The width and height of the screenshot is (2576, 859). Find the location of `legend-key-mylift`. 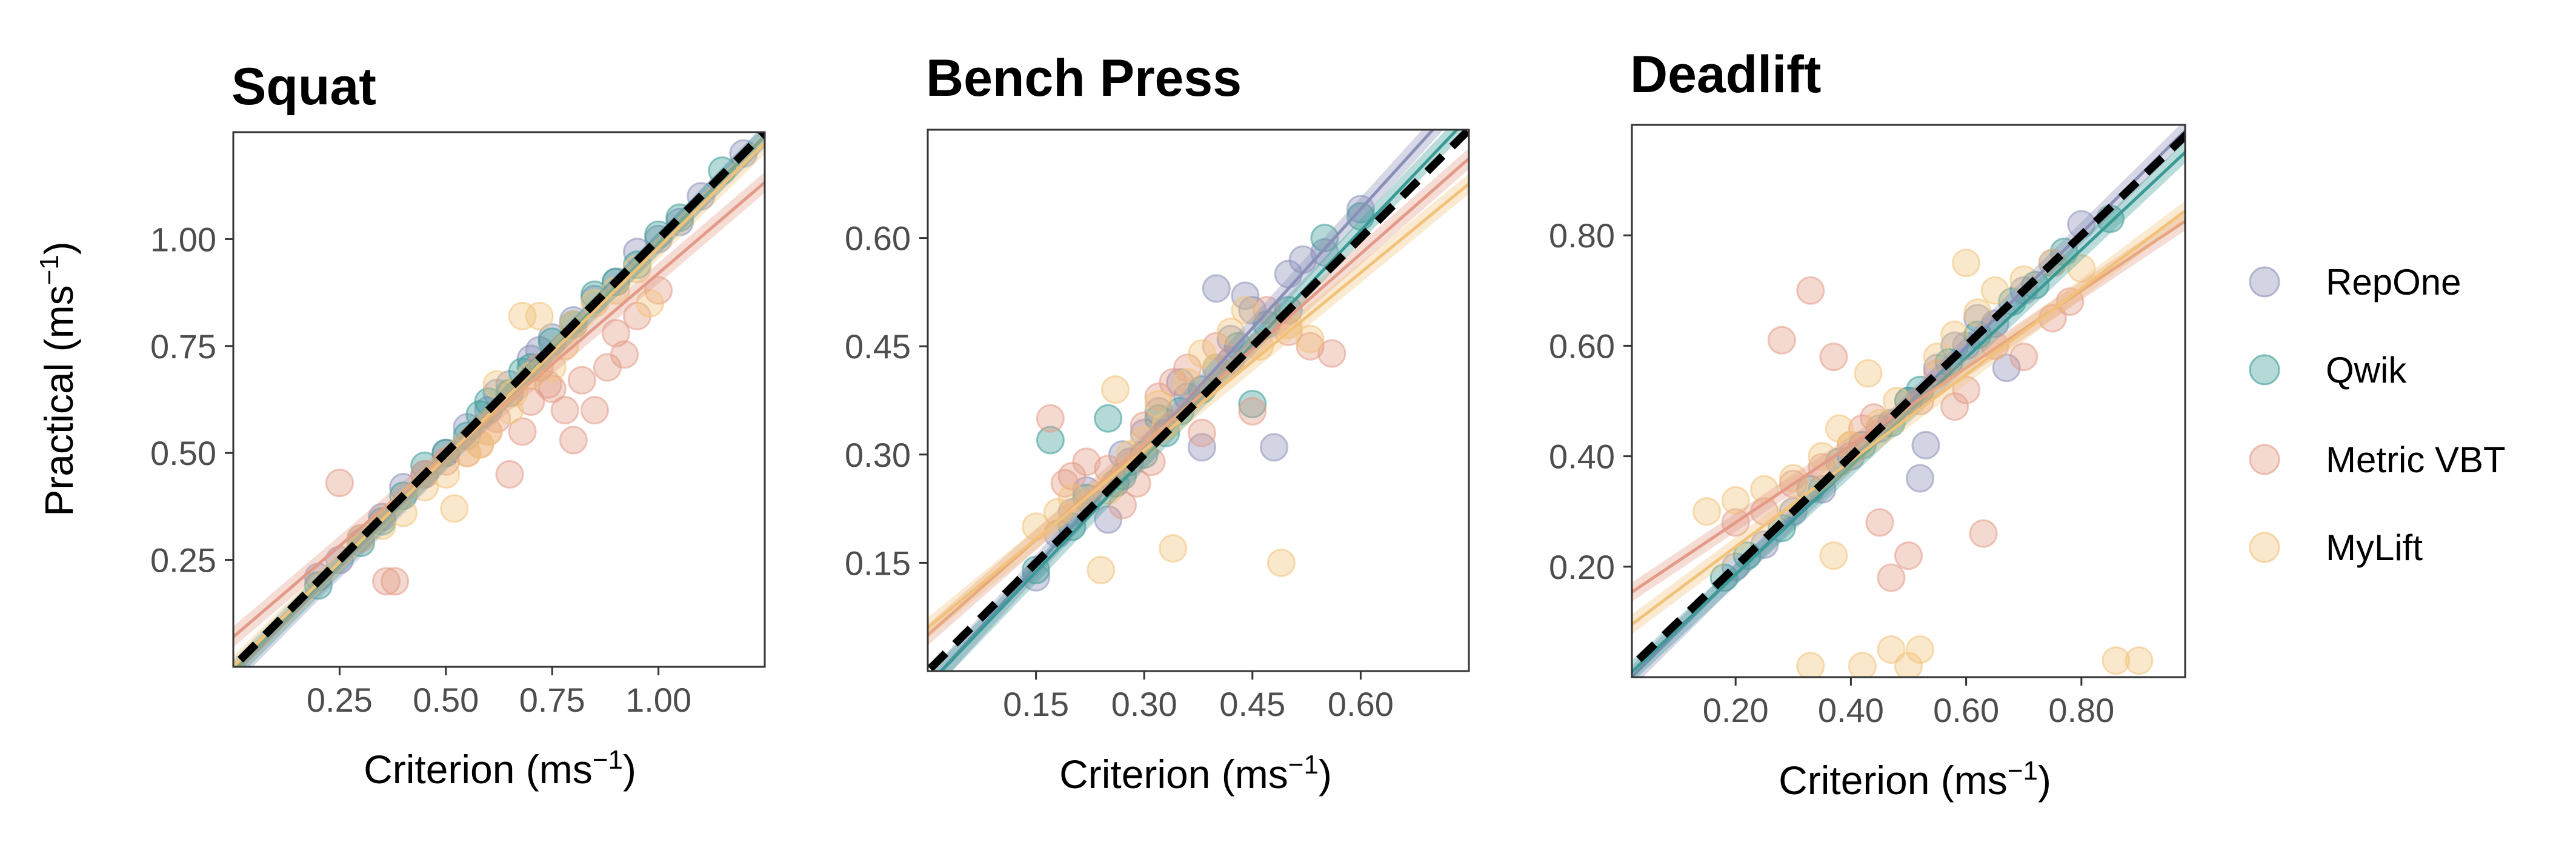

legend-key-mylift is located at coordinates (2264, 547).